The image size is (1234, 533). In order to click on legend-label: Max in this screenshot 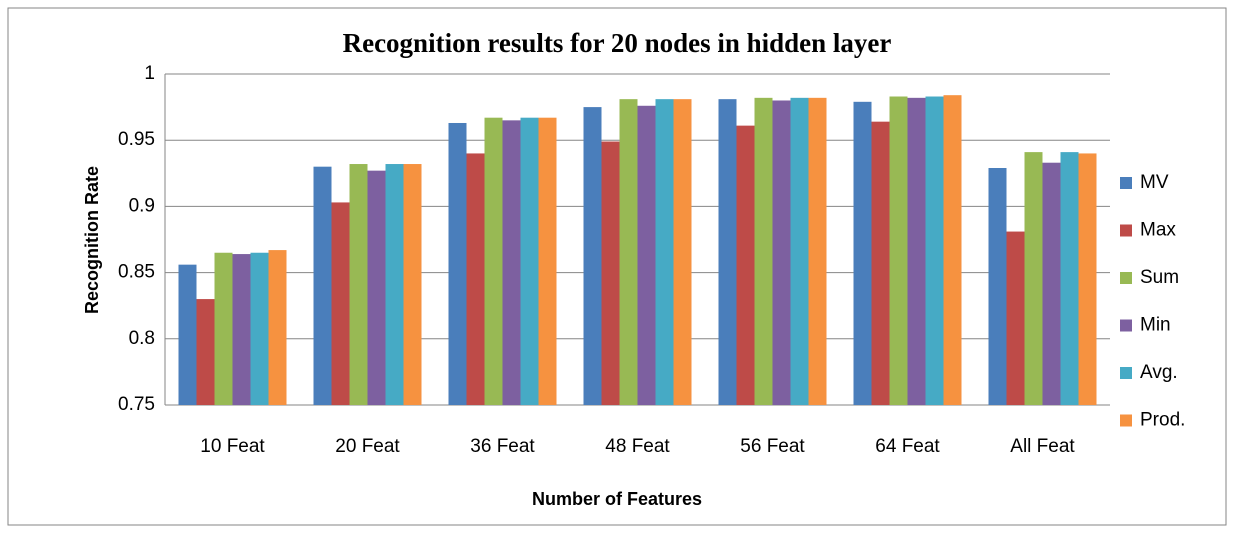, I will do `click(1158, 230)`.